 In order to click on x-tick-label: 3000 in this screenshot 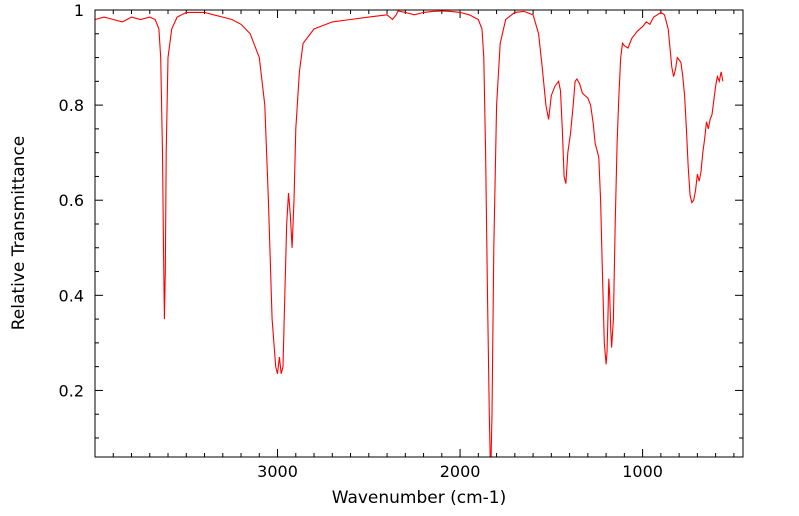, I will do `click(277, 471)`.